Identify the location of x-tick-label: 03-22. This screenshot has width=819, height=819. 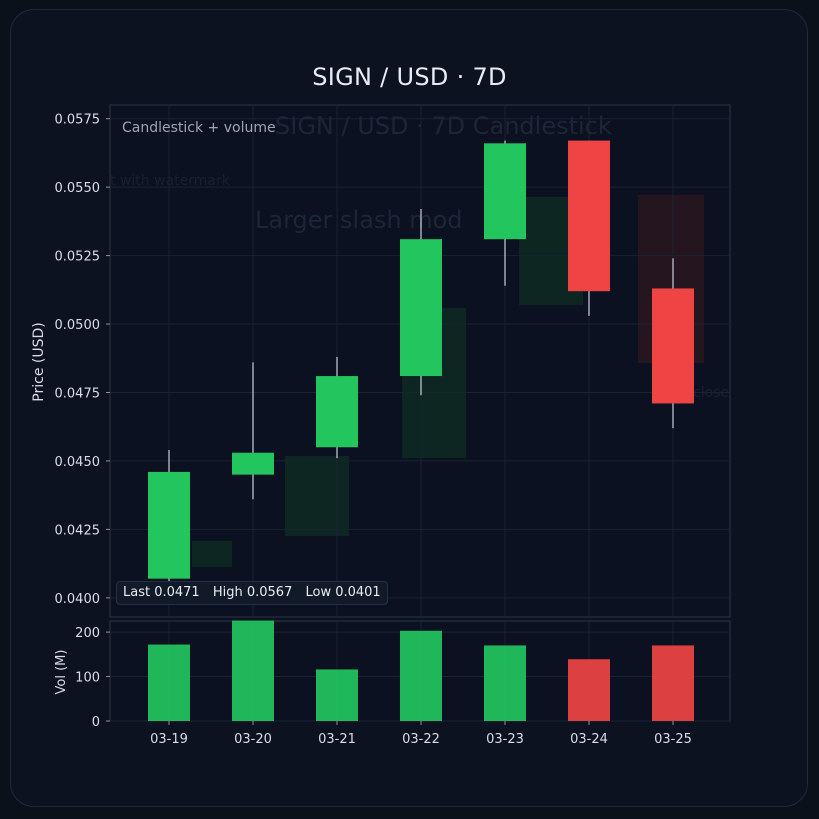
(421, 739).